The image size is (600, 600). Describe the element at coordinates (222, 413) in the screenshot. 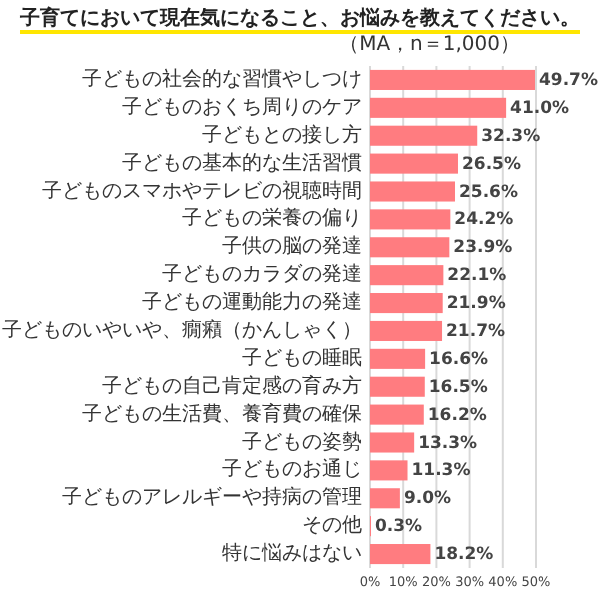

I see `y-tick-label: 子どもの生活費、養育費の確保` at that location.